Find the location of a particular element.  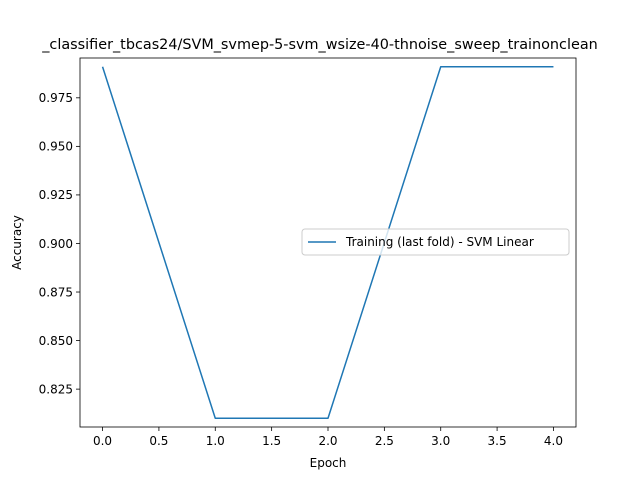

y-axis-ticks: 0.825 0.850 0.875 0.900 0.925 0.950 0.975 is located at coordinates (59, 243).